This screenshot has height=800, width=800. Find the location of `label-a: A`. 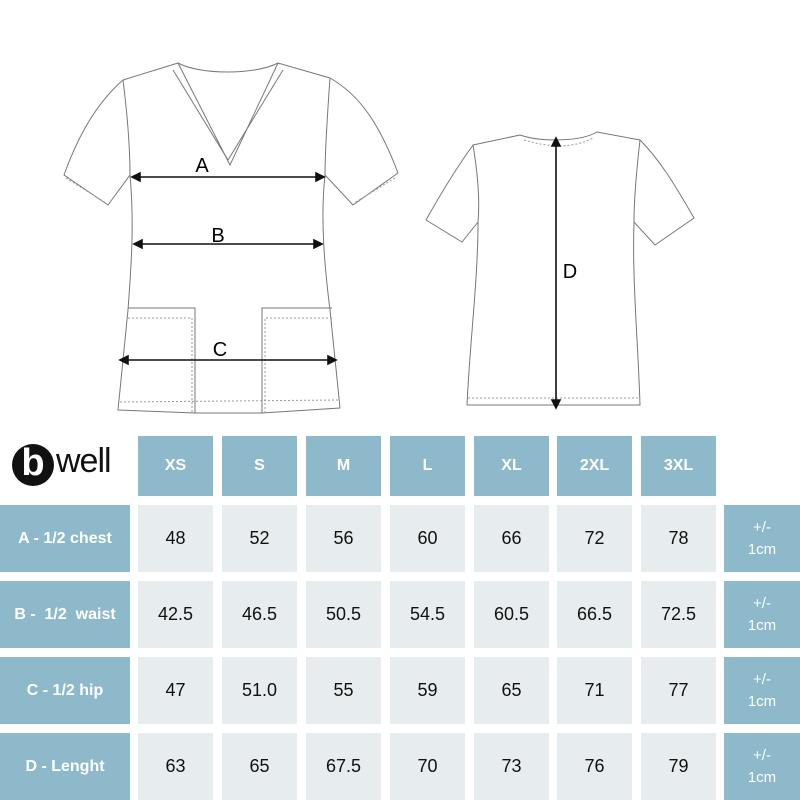

label-a: A is located at coordinates (202, 166).